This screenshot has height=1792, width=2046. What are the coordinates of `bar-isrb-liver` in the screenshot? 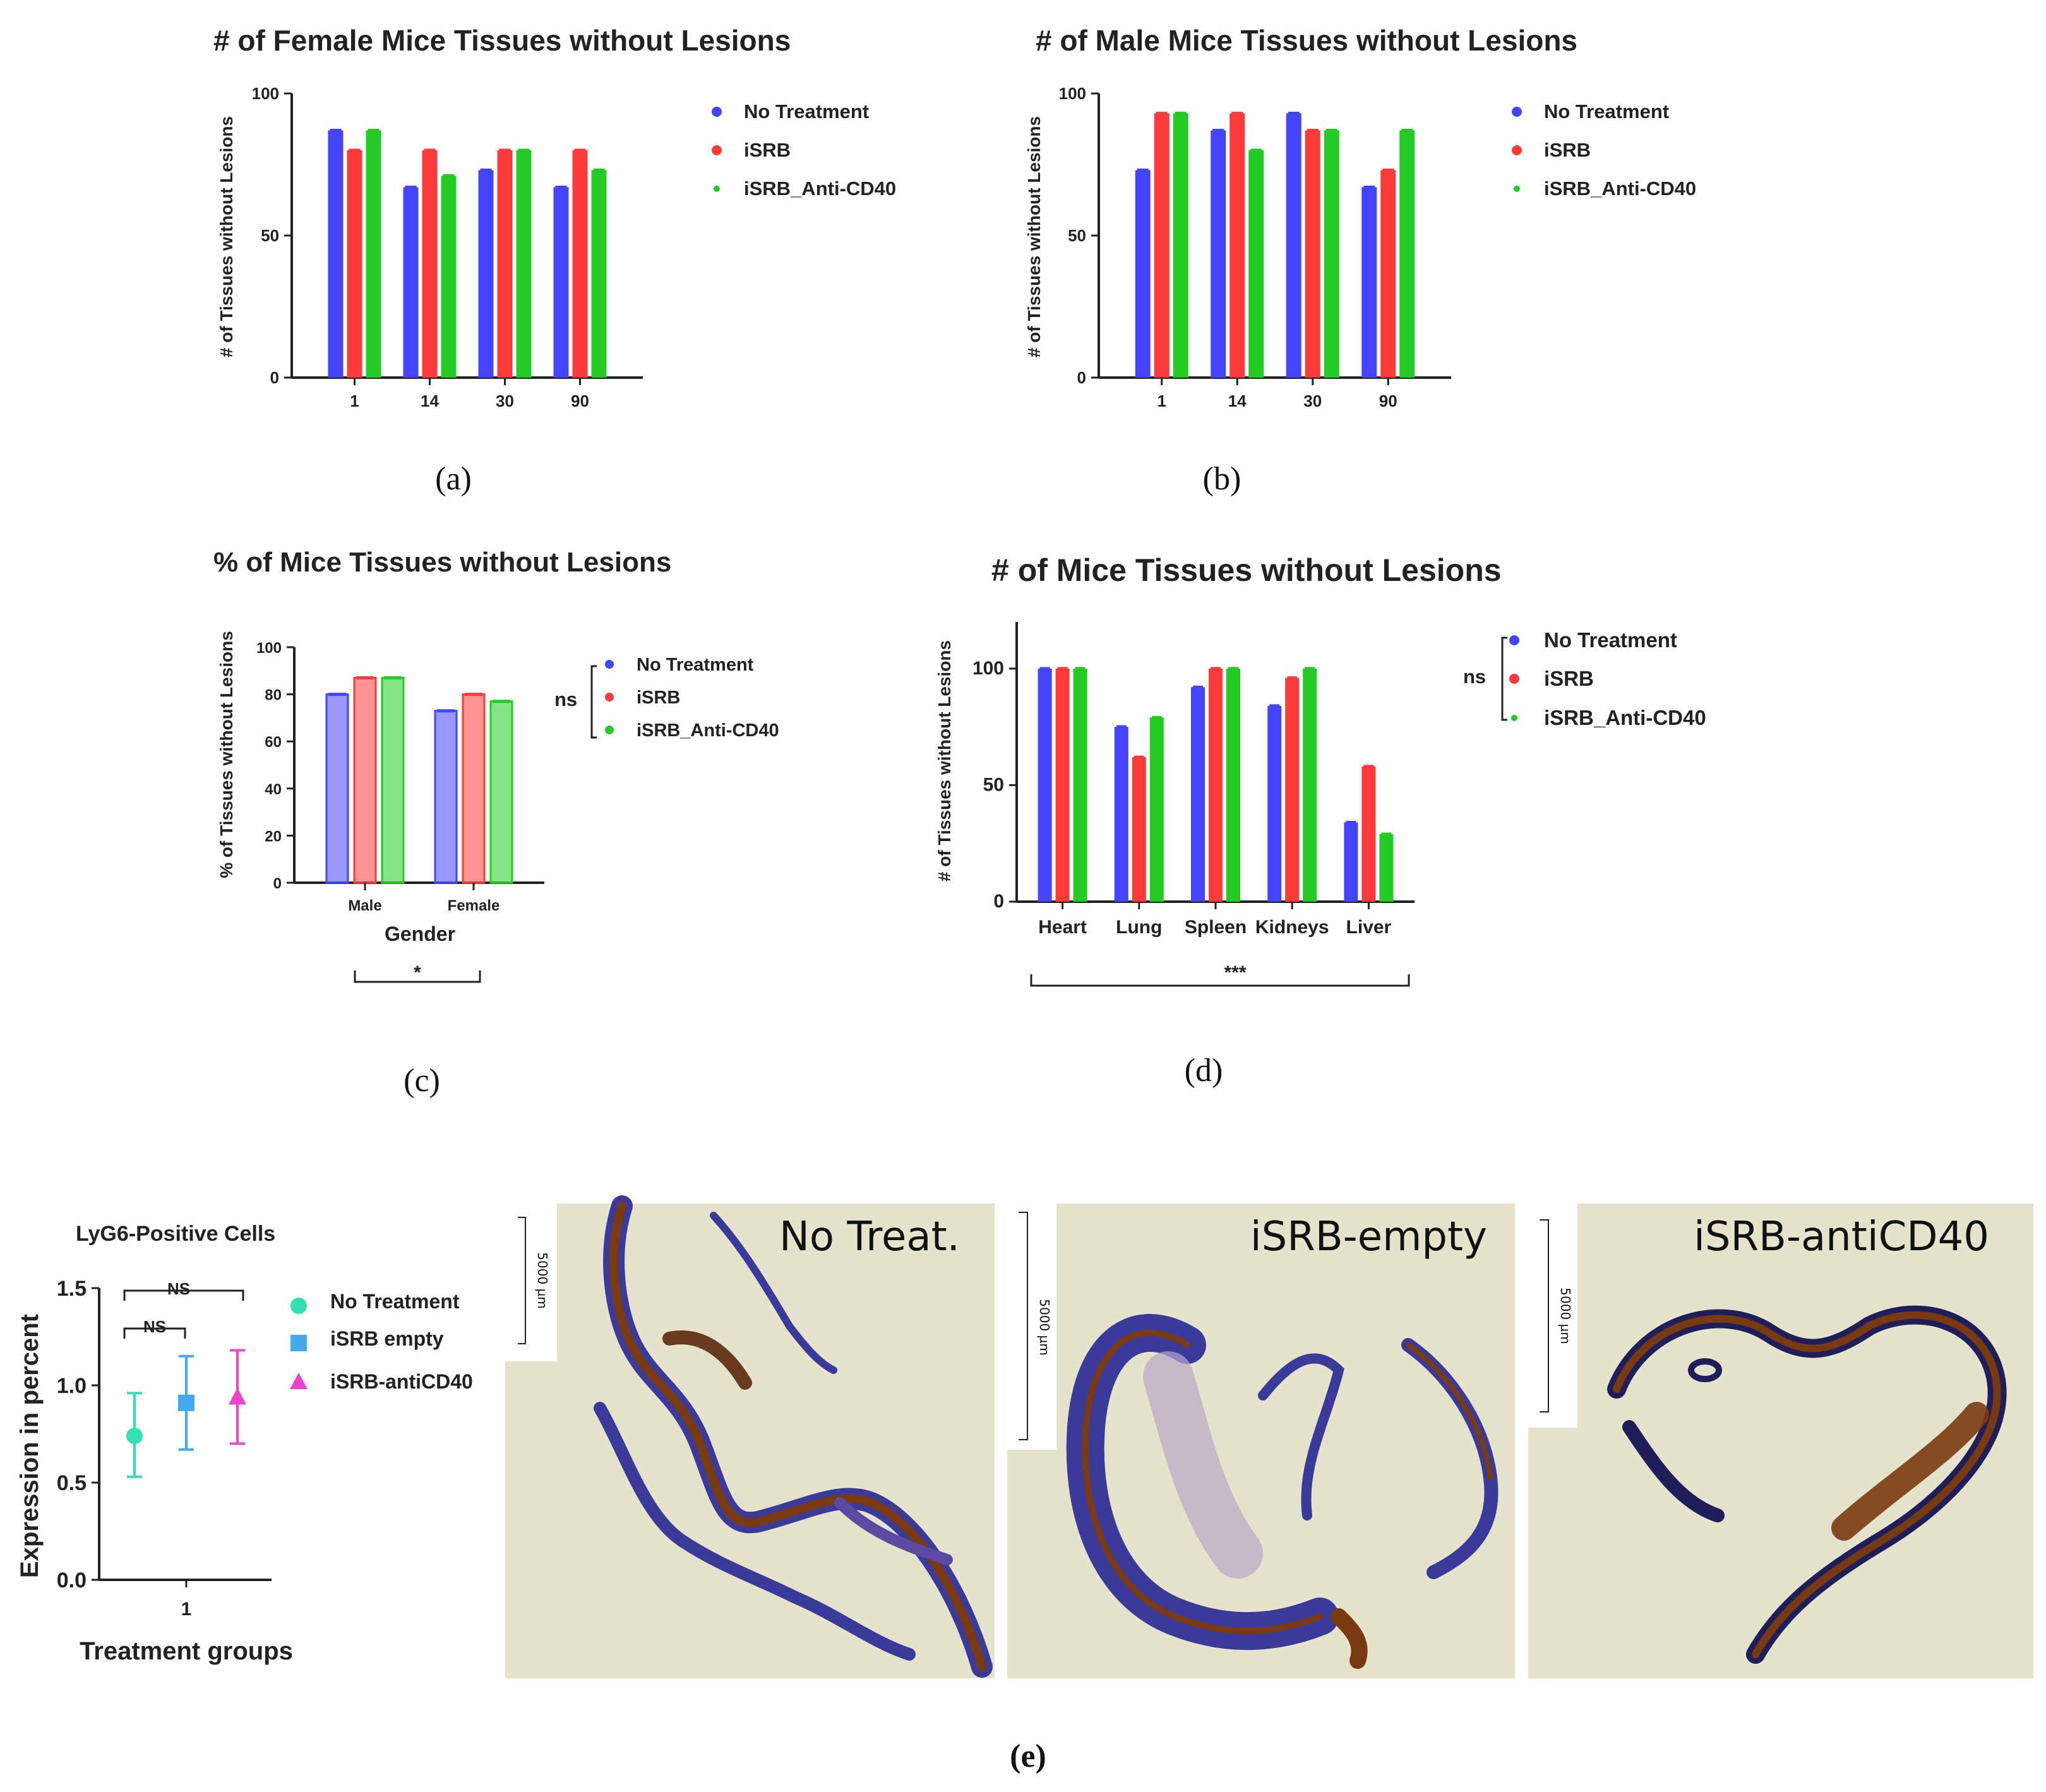 It's located at (1368, 834).